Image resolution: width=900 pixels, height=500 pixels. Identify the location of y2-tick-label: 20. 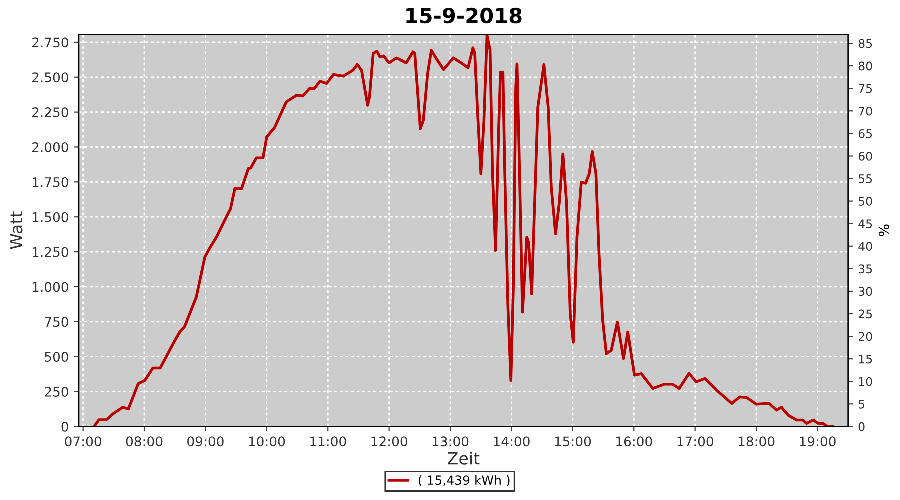
(865, 337).